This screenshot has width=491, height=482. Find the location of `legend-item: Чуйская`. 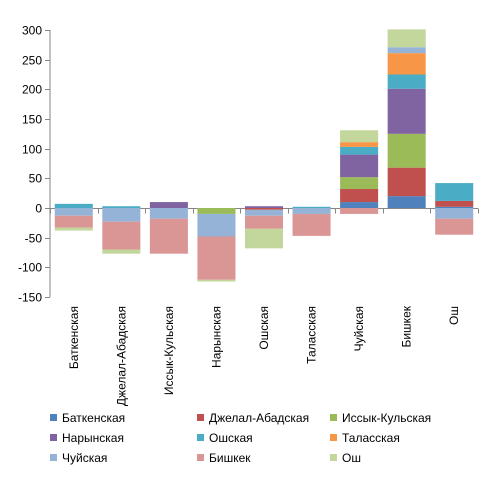

legend-item: Чуйская is located at coordinates (78, 458).